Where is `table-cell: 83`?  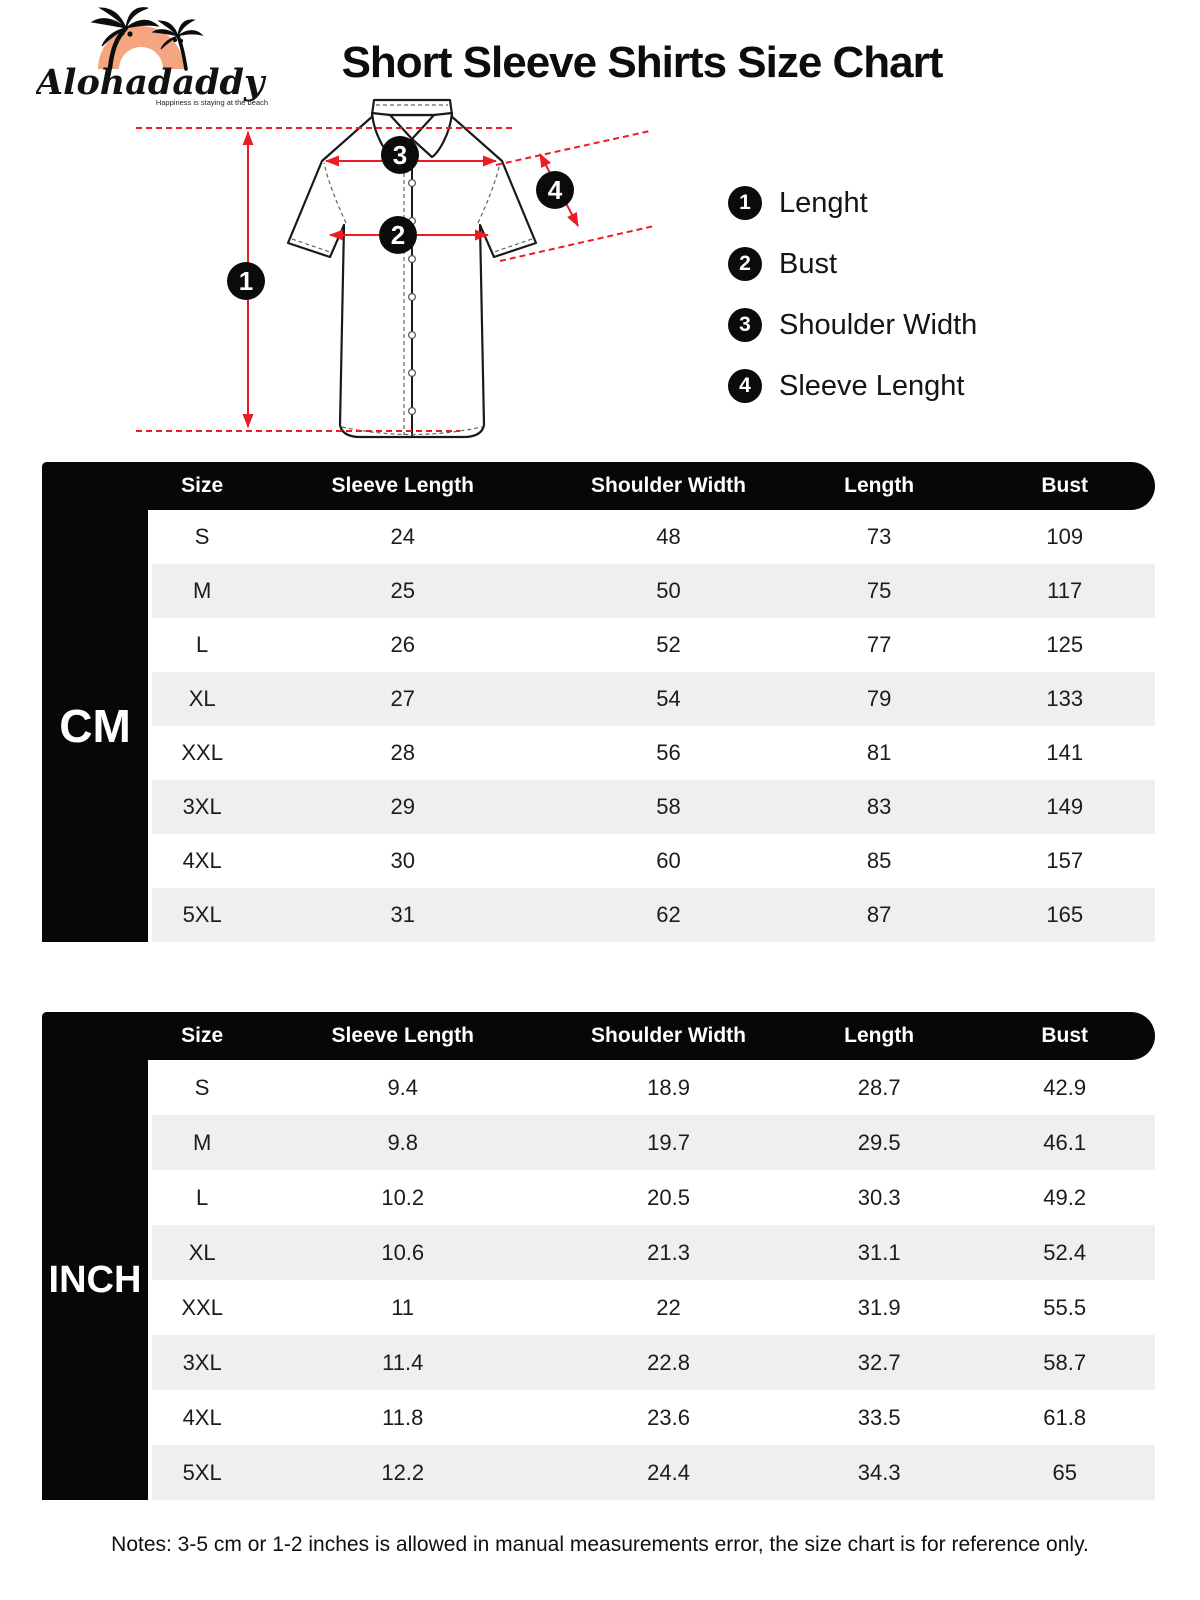 table-cell: 83 is located at coordinates (879, 806).